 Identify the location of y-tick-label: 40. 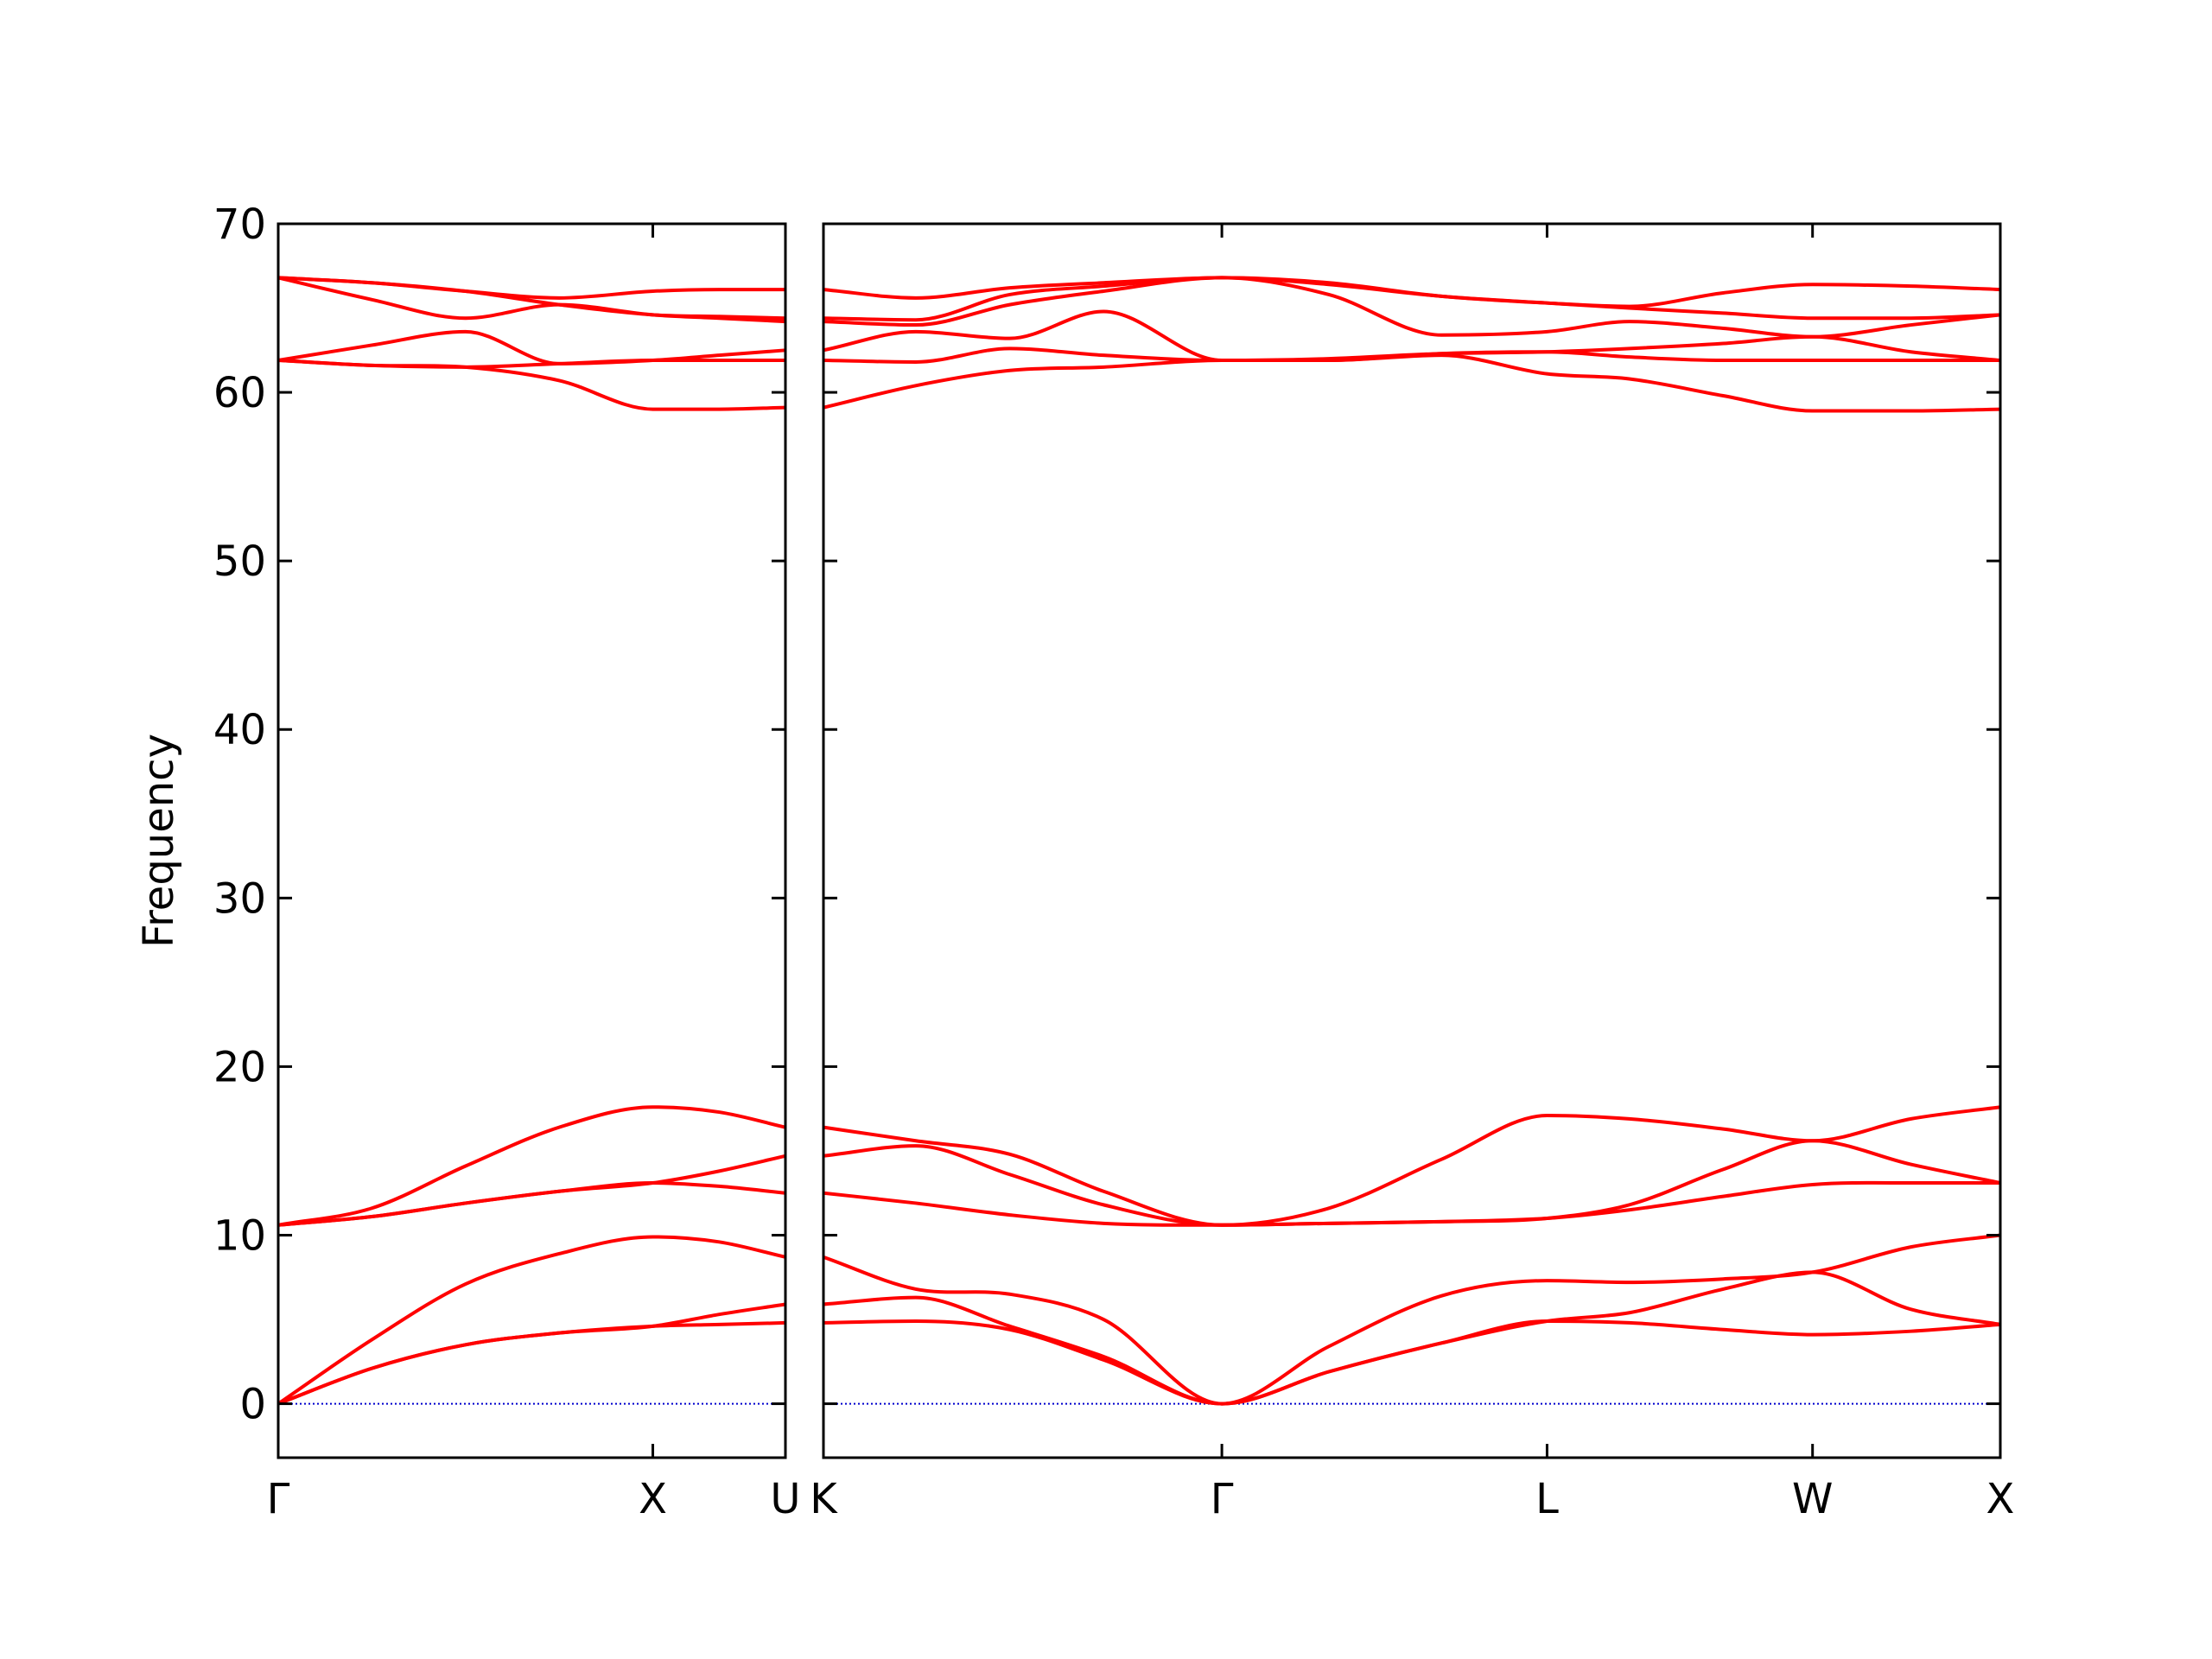
(239, 730).